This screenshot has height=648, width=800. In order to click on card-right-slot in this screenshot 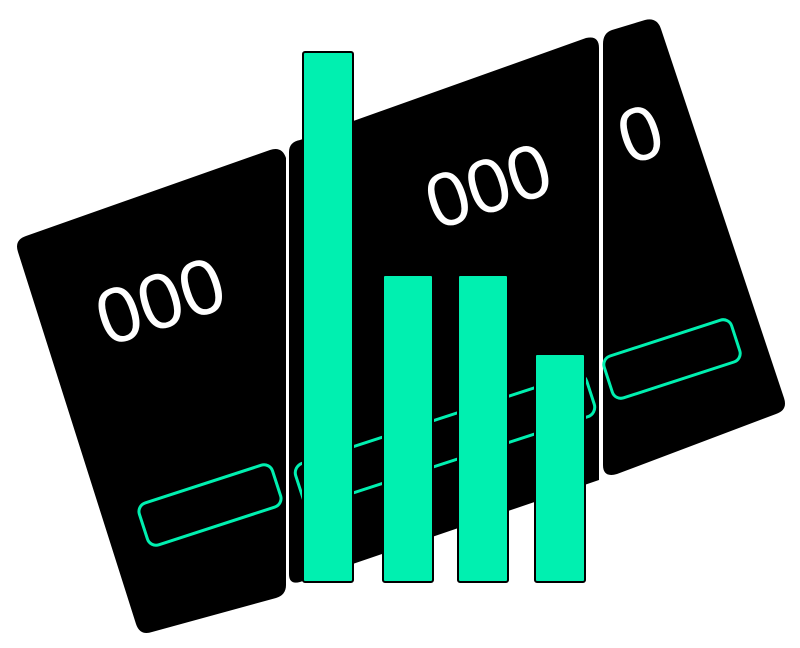, I will do `click(672, 359)`.